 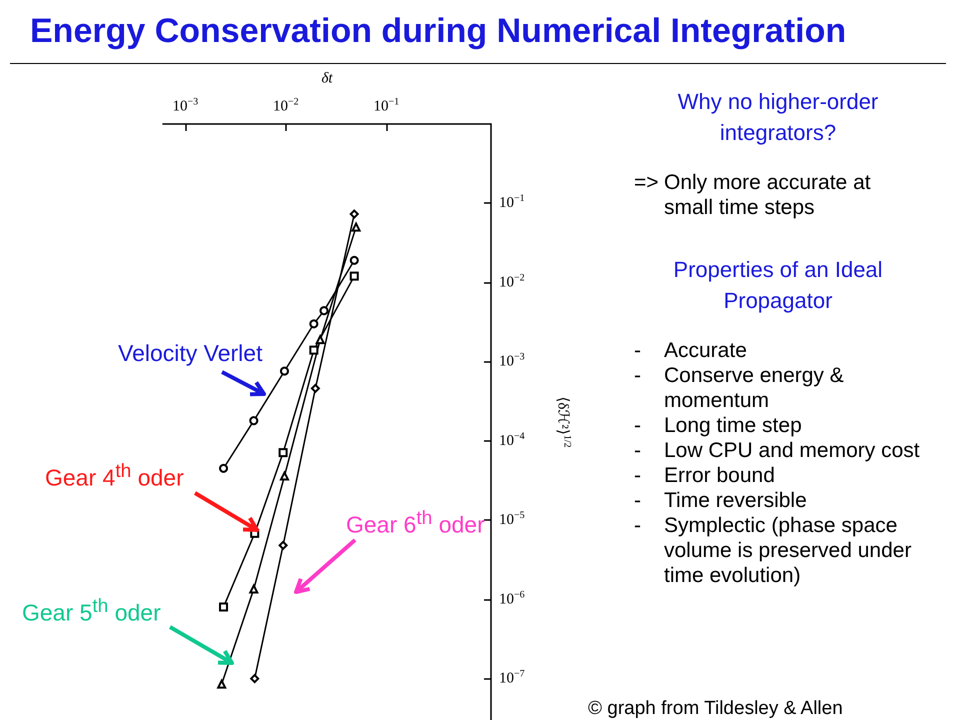 I want to click on text: - Conserve energy & momentum, so click(x=739, y=387).